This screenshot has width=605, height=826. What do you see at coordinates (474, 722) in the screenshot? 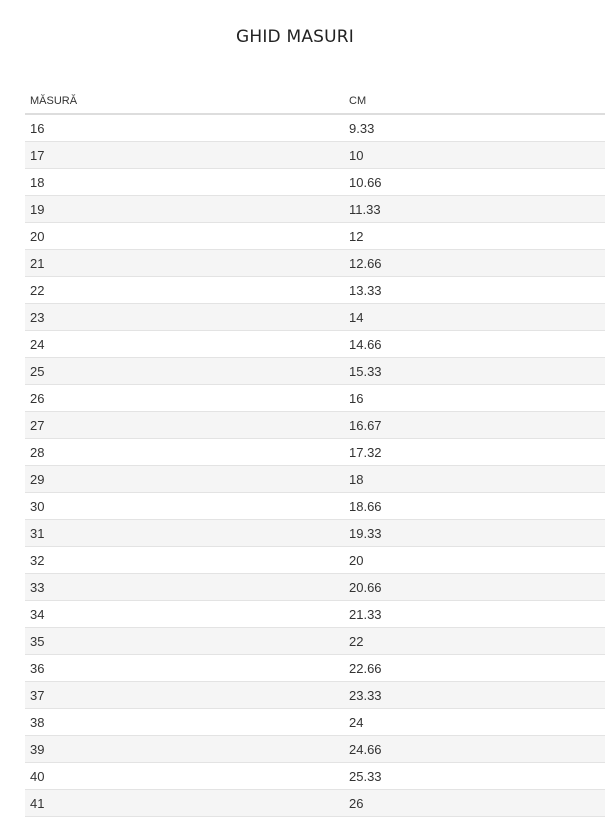
I see `cm-cell: 24` at bounding box center [474, 722].